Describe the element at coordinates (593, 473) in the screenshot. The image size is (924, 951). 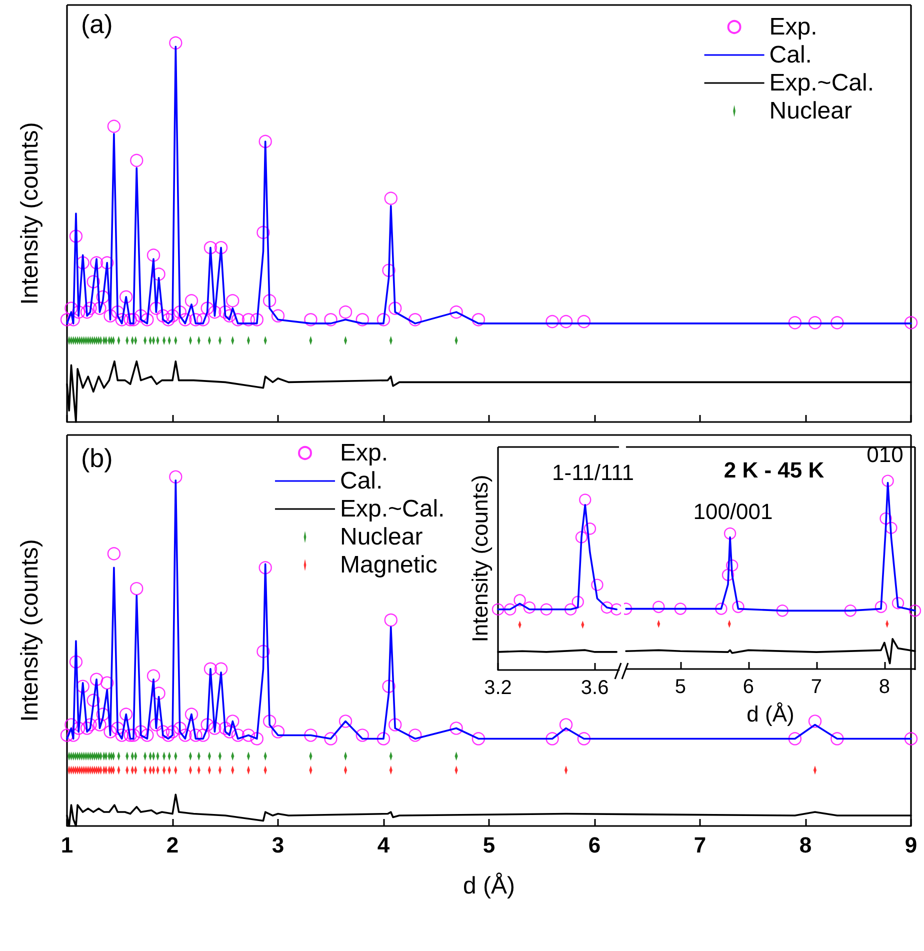
I see `annotation: 1-11/111` at that location.